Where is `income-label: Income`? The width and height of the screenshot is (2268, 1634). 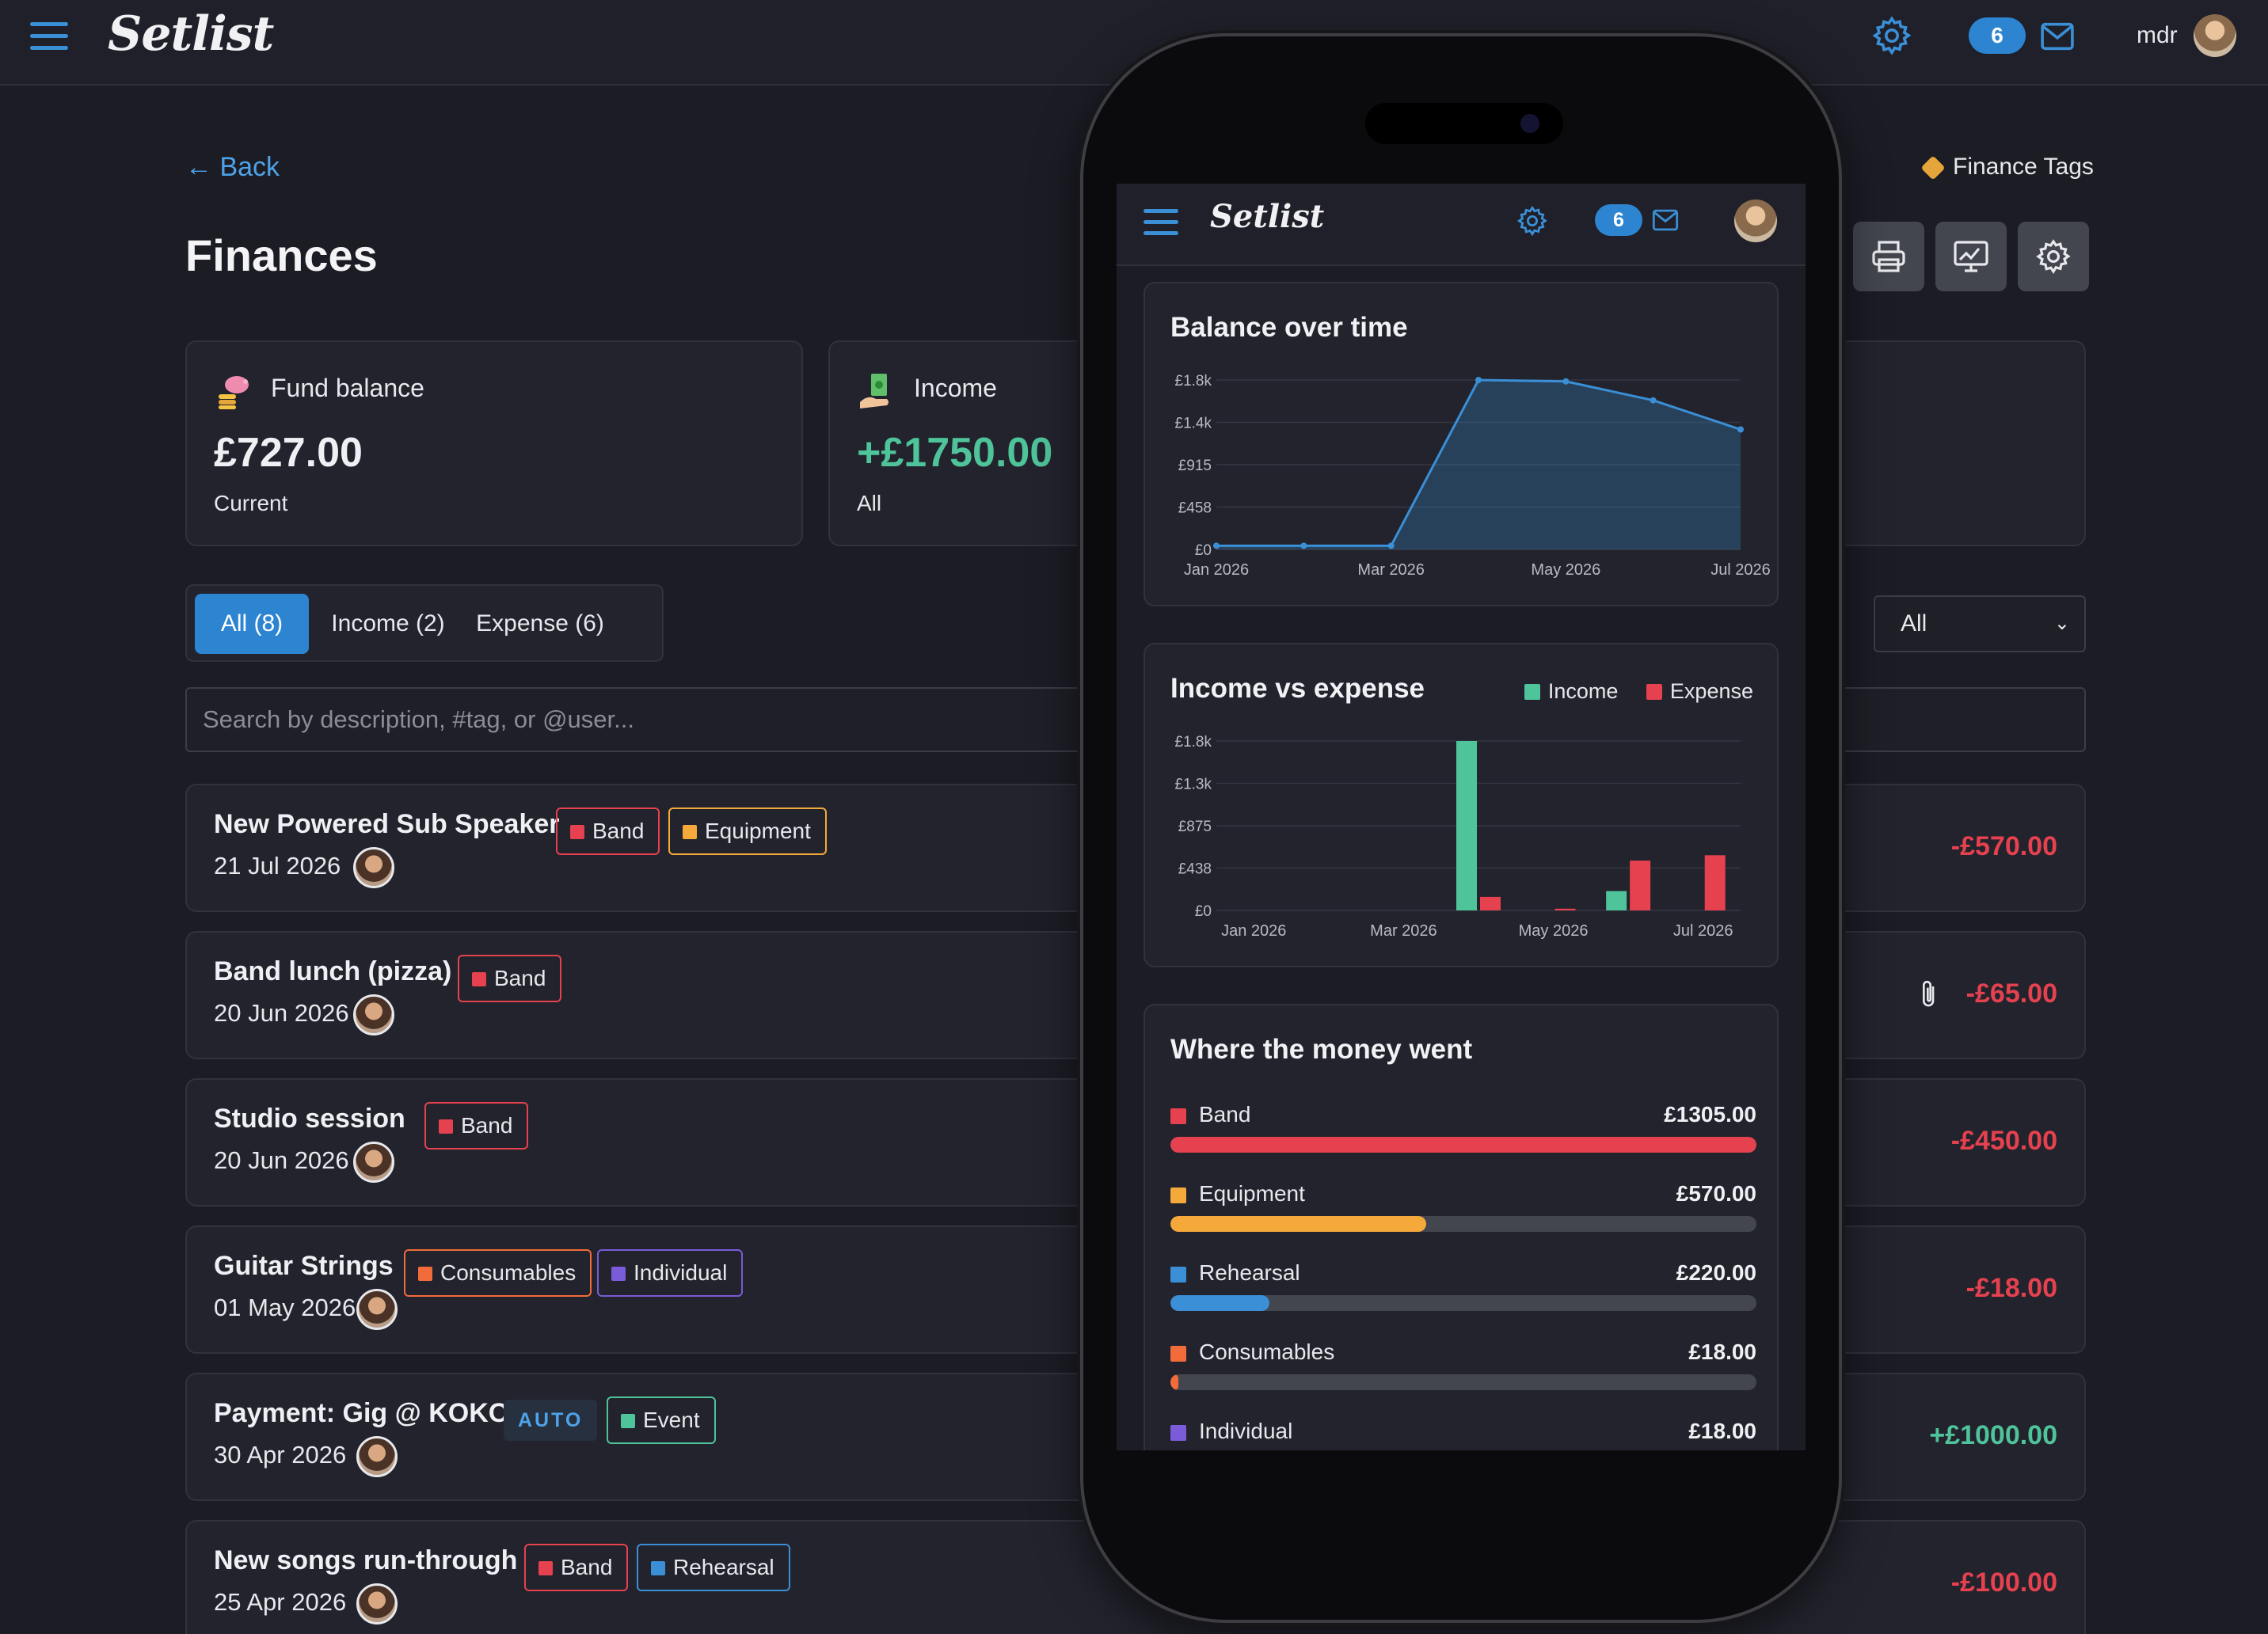 income-label: Income is located at coordinates (956, 388).